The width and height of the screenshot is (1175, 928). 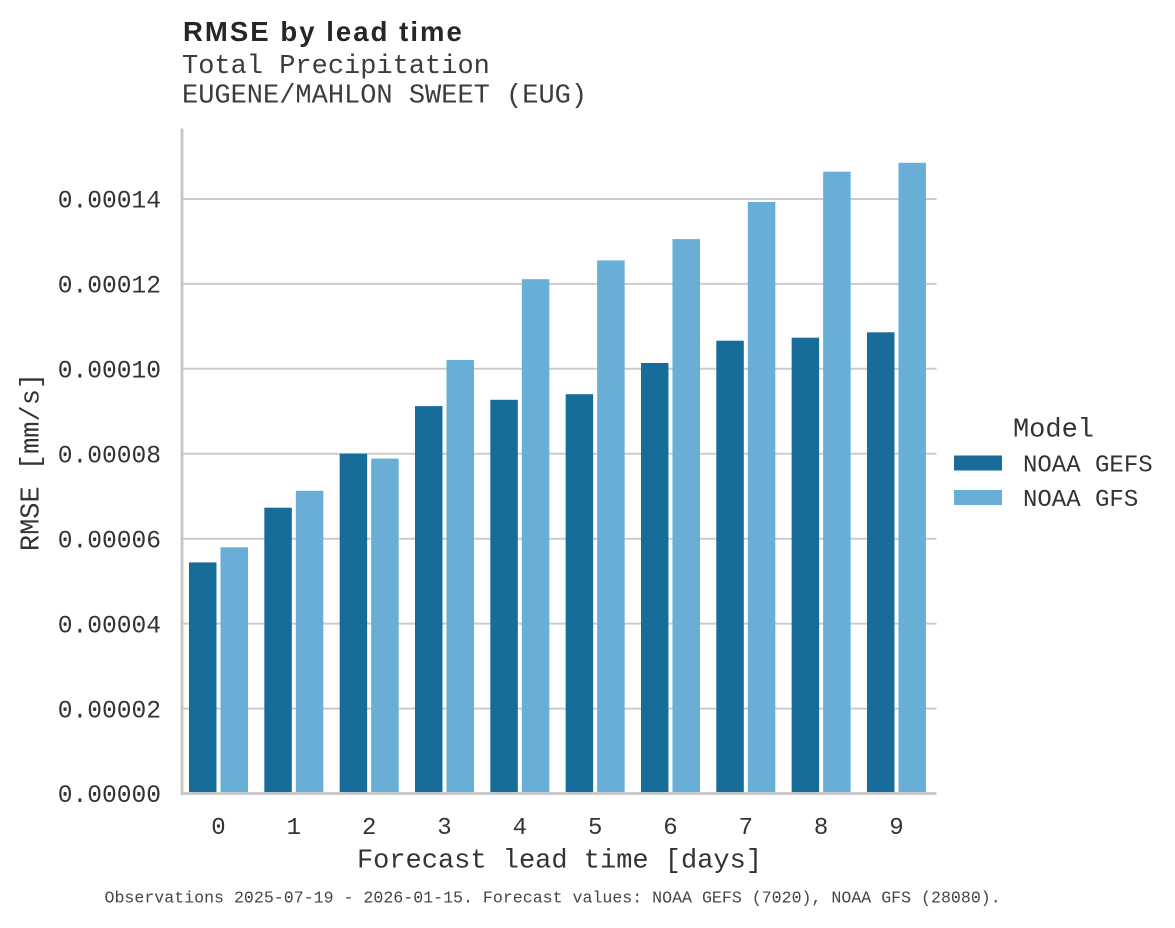 I want to click on svg-text: 8, so click(x=821, y=828).